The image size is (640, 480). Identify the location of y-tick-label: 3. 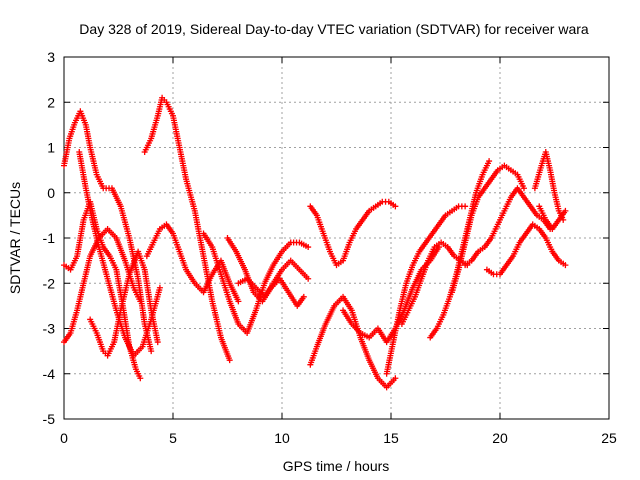
(51, 57).